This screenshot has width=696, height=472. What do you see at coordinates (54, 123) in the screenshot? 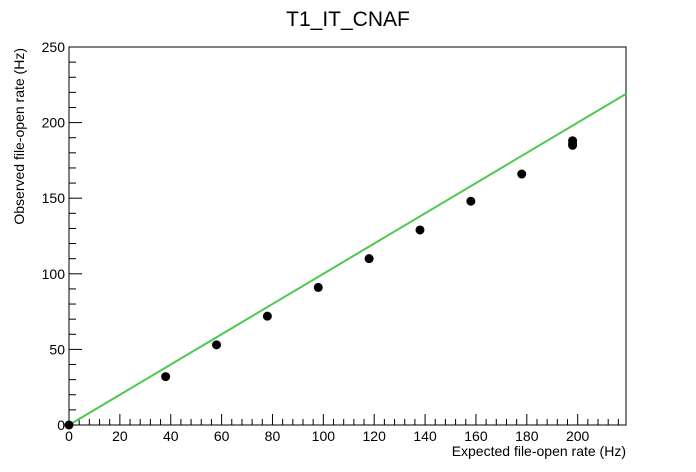
I see `y-tick-label: 200` at bounding box center [54, 123].